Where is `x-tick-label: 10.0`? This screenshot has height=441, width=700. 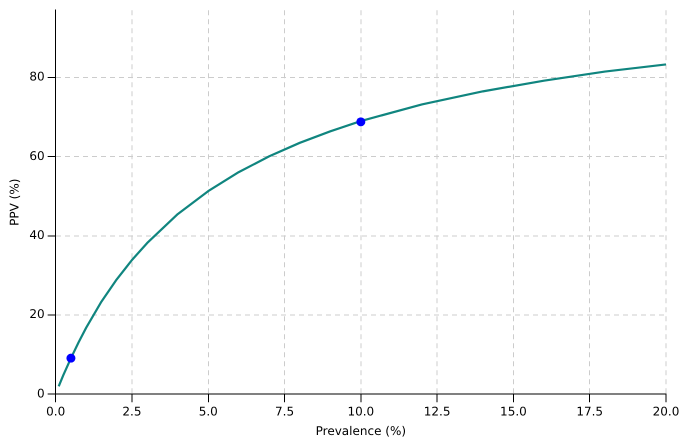 x-tick-label: 10.0 is located at coordinates (360, 411).